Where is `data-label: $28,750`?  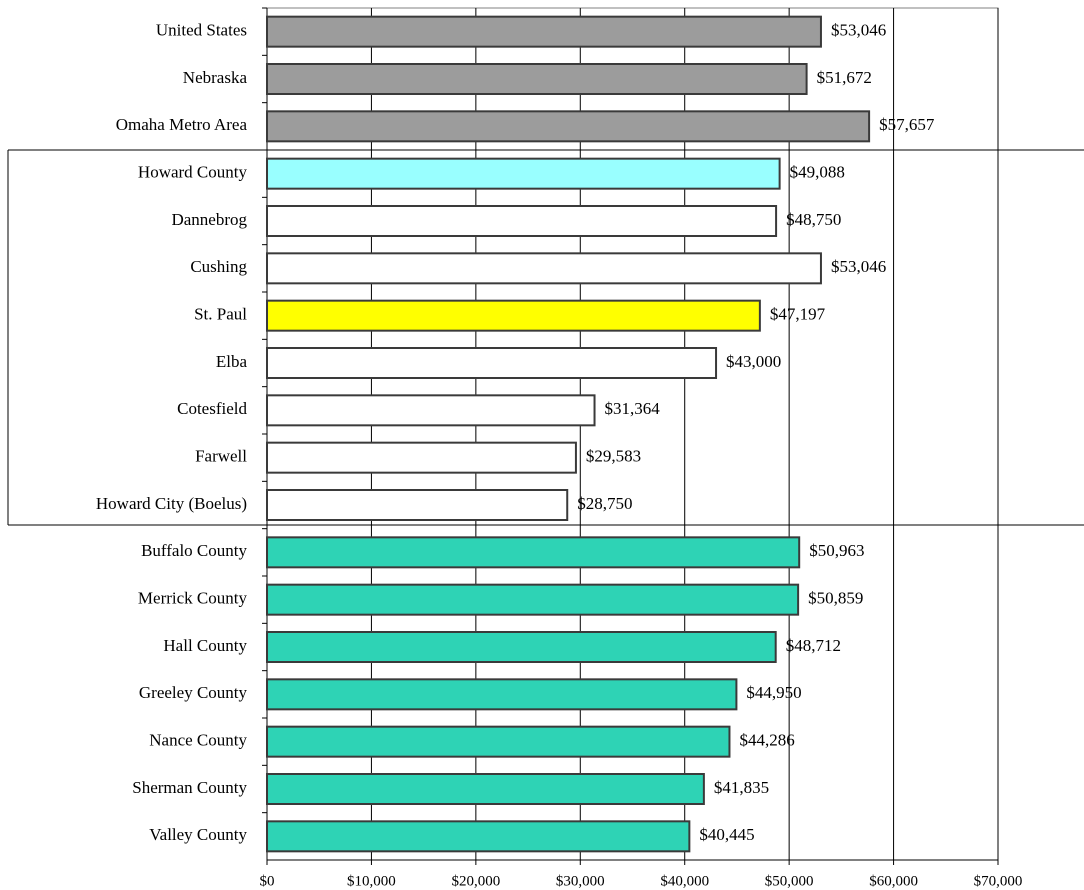 data-label: $28,750 is located at coordinates (604, 503).